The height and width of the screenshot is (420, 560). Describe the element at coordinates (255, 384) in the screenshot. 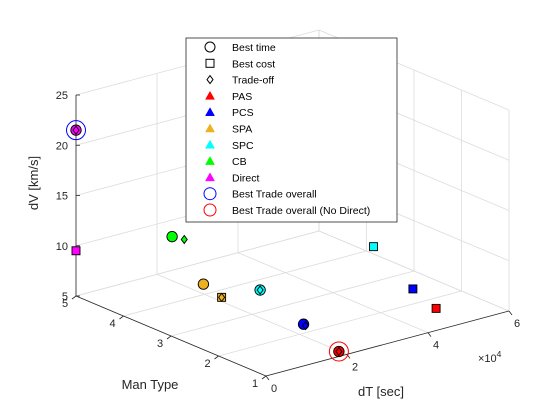

I see `y-tick-label: 1` at that location.